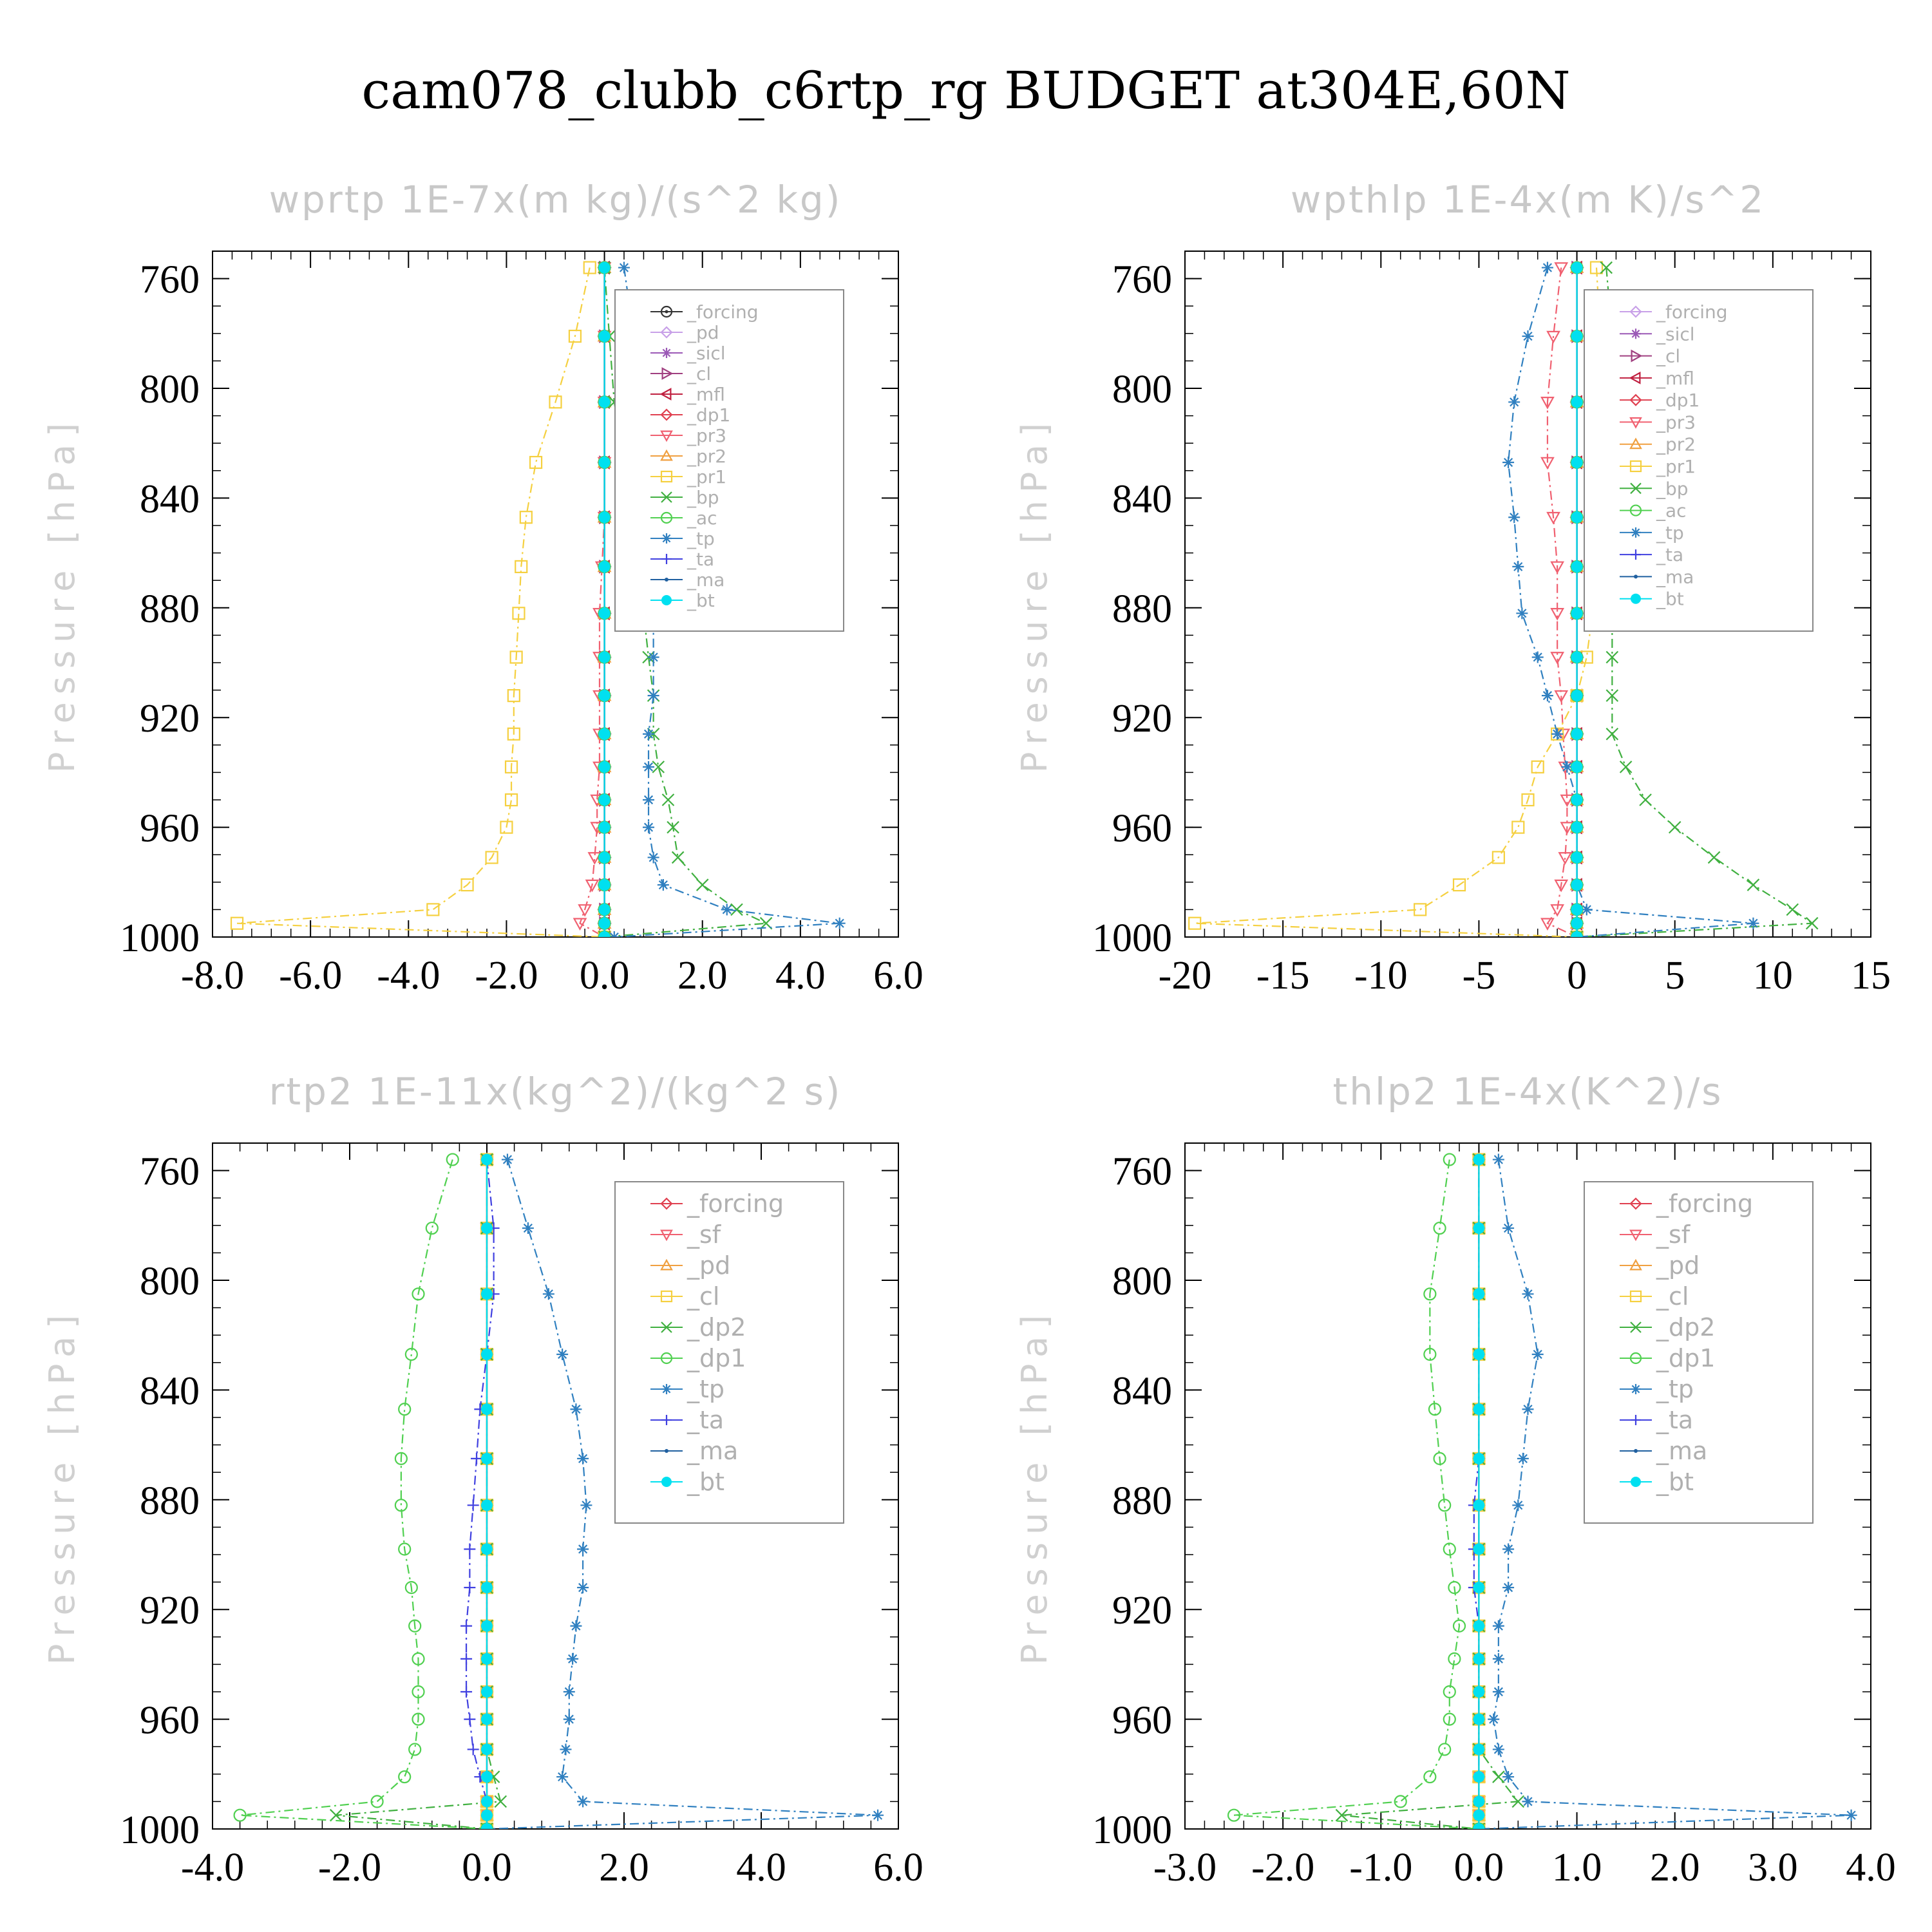  What do you see at coordinates (703, 333) in the screenshot?
I see `legend-label: _pd` at bounding box center [703, 333].